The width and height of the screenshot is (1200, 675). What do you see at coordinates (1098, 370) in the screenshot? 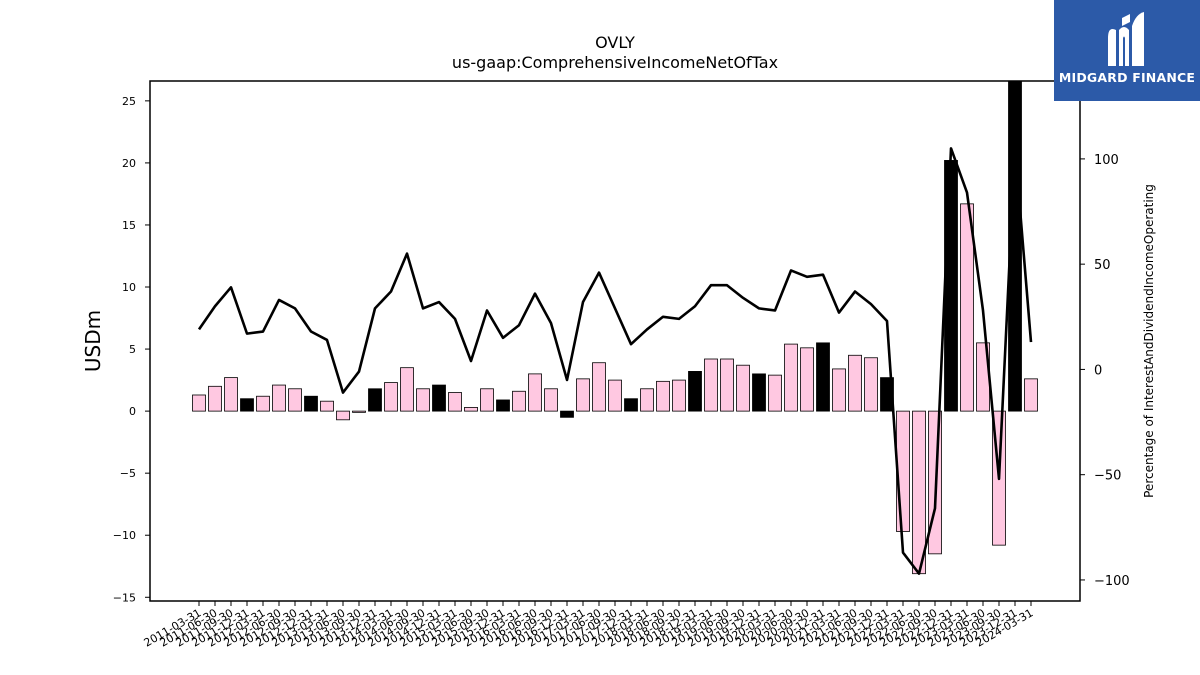
I see `y2-tick-label: 0` at bounding box center [1098, 370].